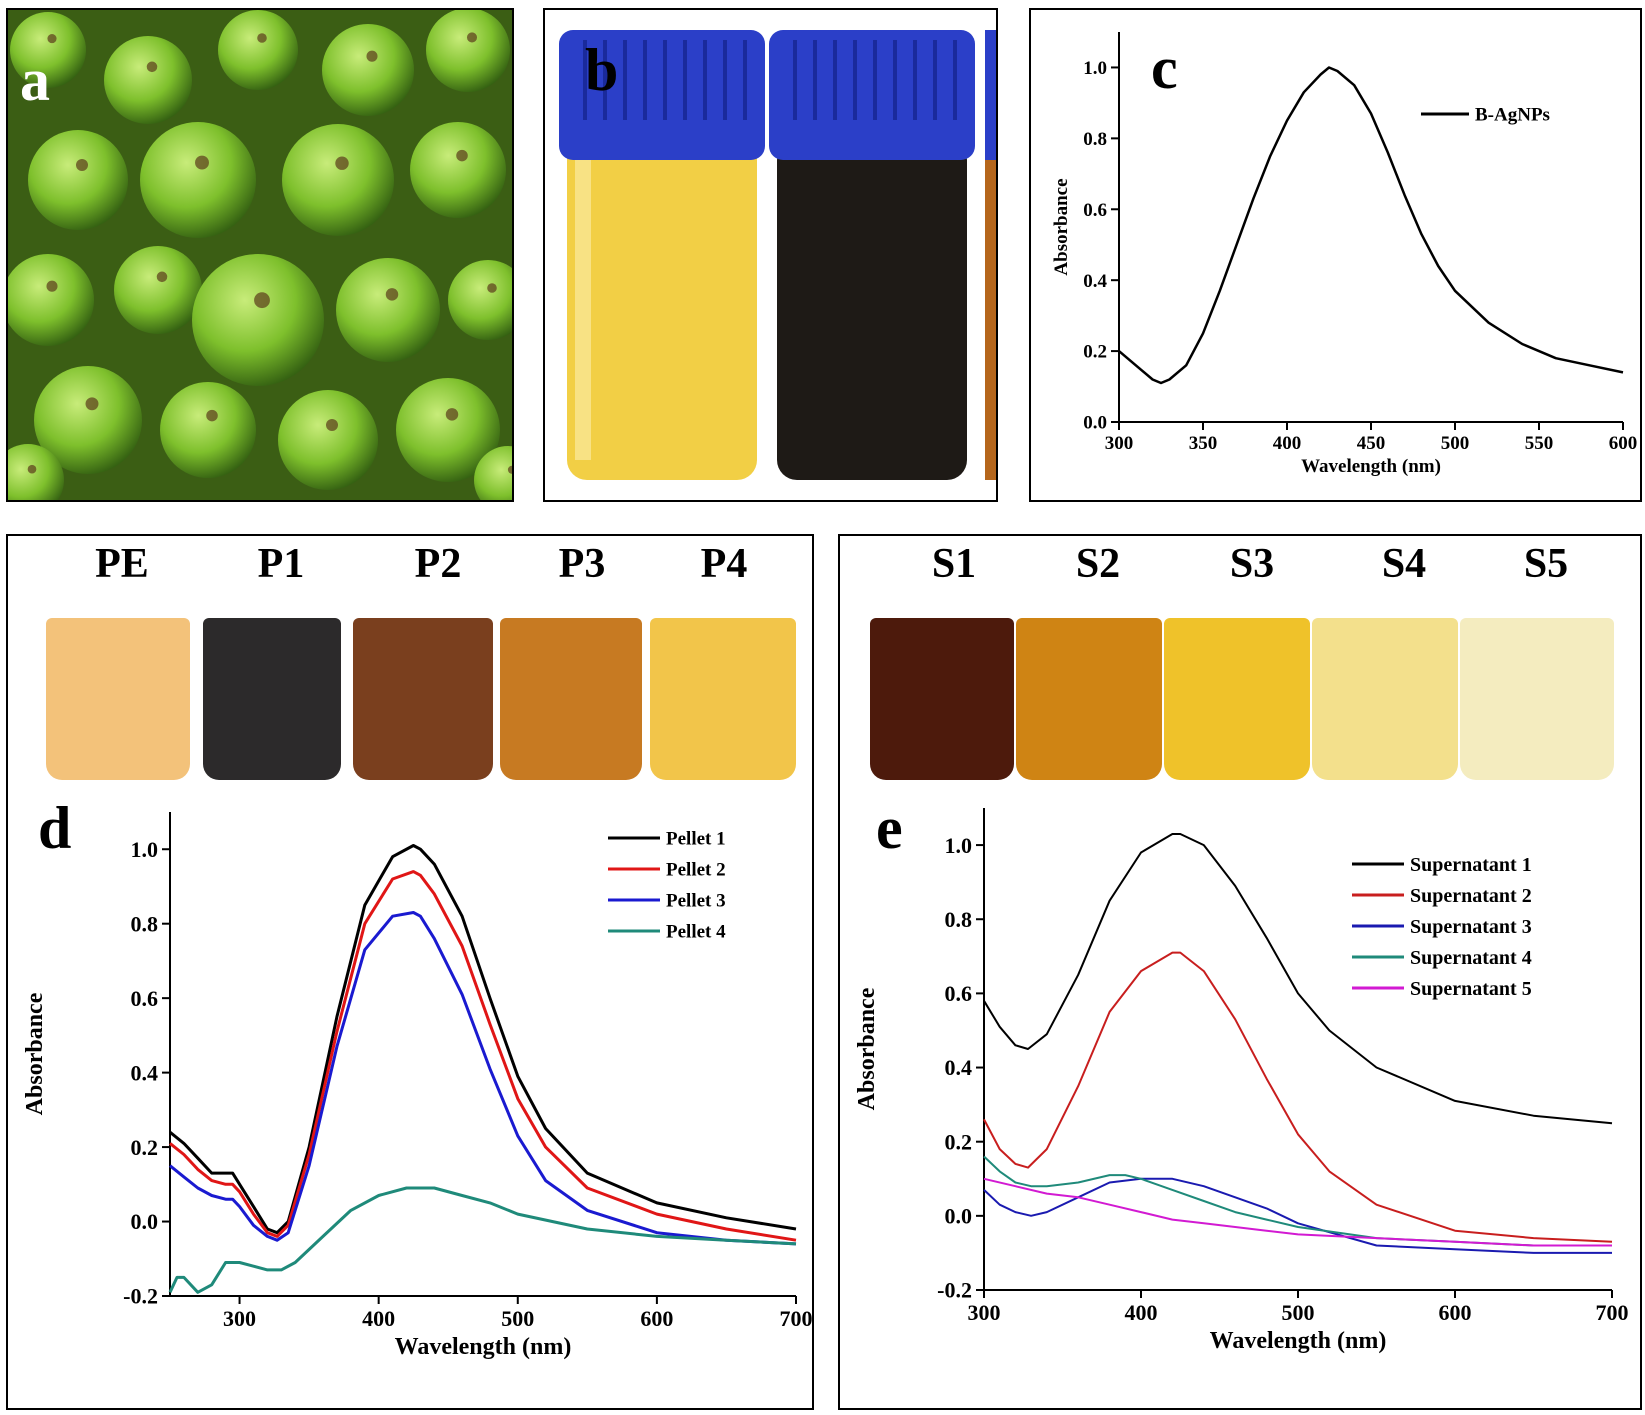  Describe the element at coordinates (1471, 896) in the screenshot. I see `legend-label: Supernatant 2` at that location.